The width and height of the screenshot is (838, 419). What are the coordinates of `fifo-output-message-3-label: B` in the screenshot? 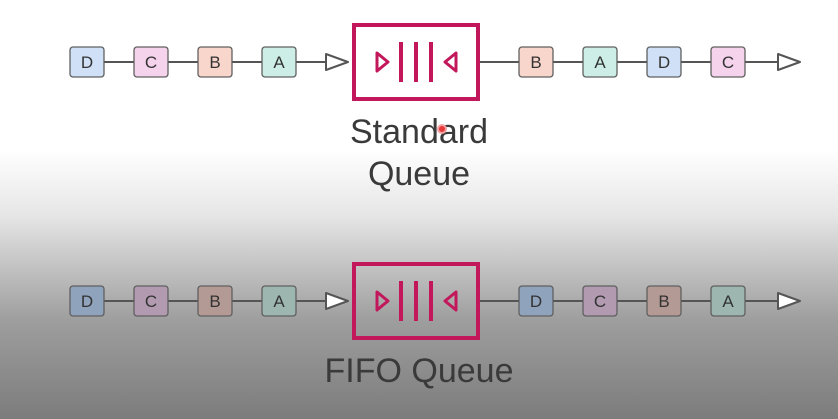 It's located at (663, 301).